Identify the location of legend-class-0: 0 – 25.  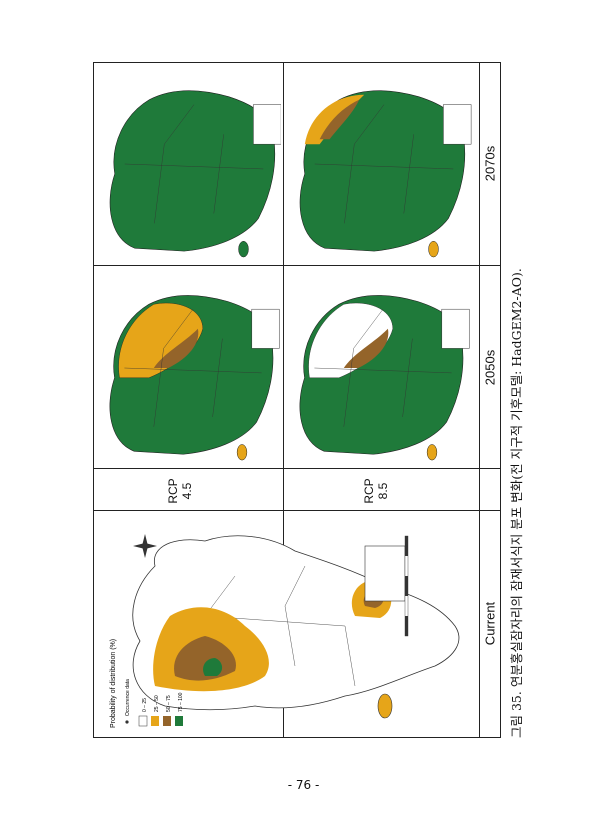
(145, 705).